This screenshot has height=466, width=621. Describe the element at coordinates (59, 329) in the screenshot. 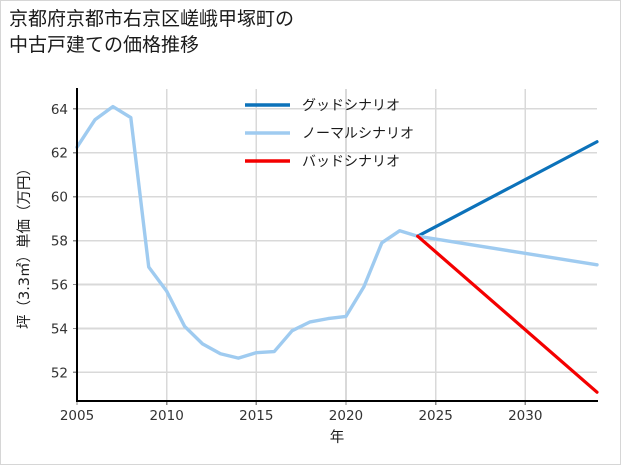

I see `y-tick-label: 54` at that location.